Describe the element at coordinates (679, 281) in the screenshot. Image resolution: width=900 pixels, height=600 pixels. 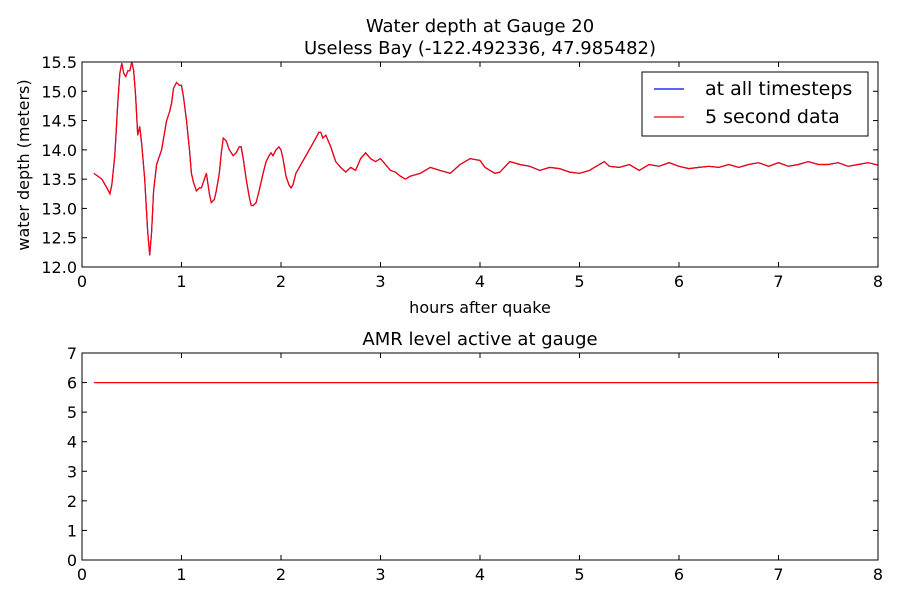
I see `top-chart-xtick-label: 6` at that location.